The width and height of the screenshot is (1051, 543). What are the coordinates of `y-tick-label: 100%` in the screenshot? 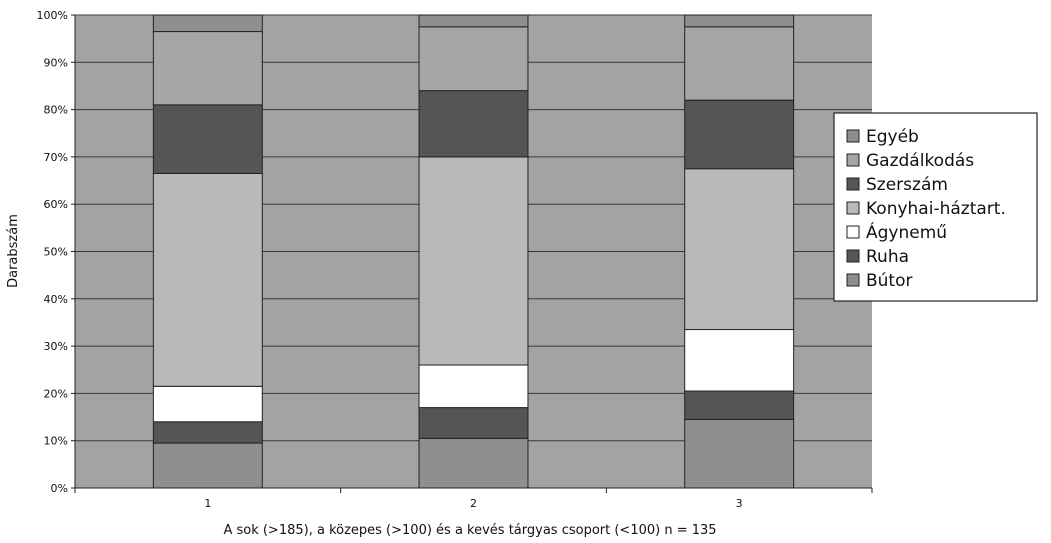 It's located at (52, 15).